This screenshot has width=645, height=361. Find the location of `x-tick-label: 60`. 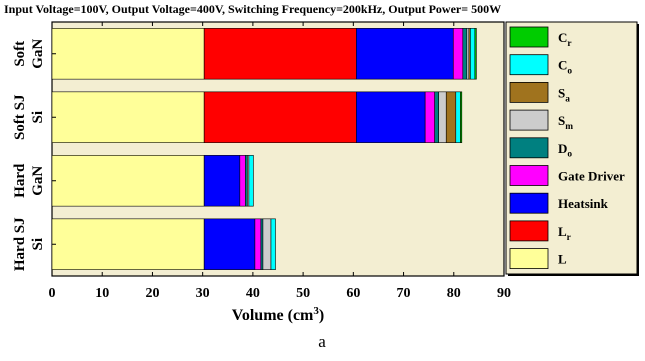

x-tick-label: 60 is located at coordinates (353, 293).